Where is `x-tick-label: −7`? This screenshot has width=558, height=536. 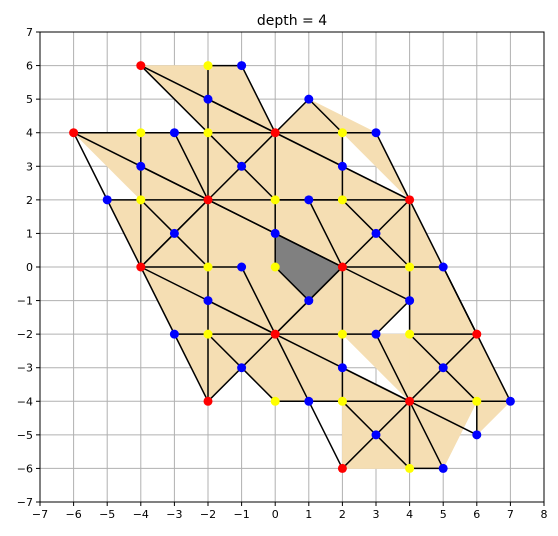
x-tick-label: −7 is located at coordinates (40, 514).